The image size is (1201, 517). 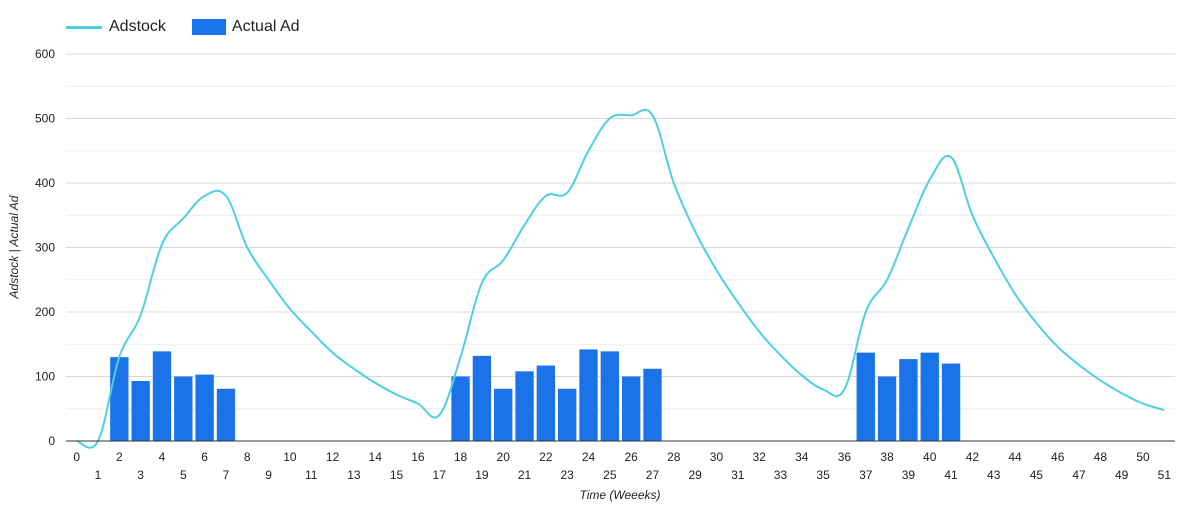 I want to click on legend-item-actual-ad: Actual Ad, so click(x=245, y=27).